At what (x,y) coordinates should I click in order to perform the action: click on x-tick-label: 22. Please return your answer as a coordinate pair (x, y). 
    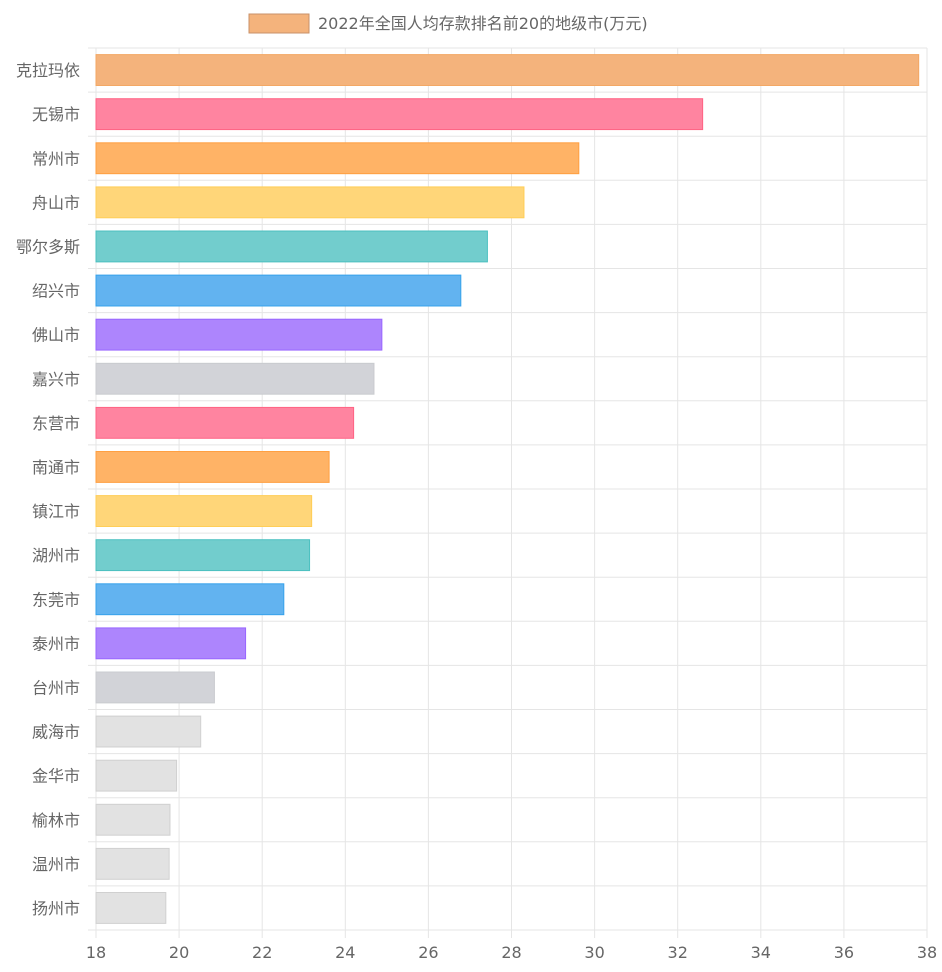
    Looking at the image, I should click on (262, 952).